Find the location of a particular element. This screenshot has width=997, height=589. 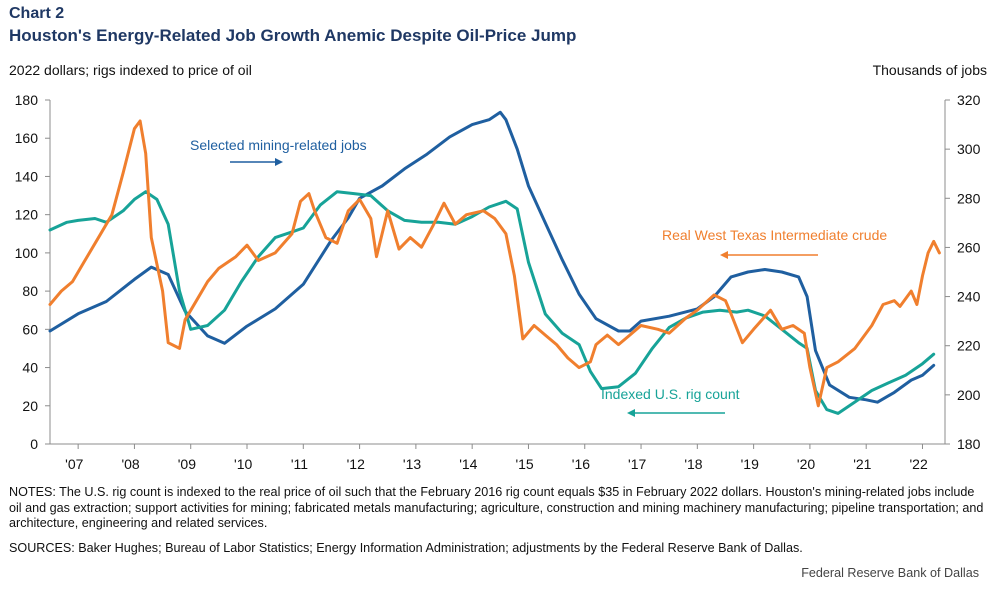

left-tick-label: 140 is located at coordinates (27, 176).